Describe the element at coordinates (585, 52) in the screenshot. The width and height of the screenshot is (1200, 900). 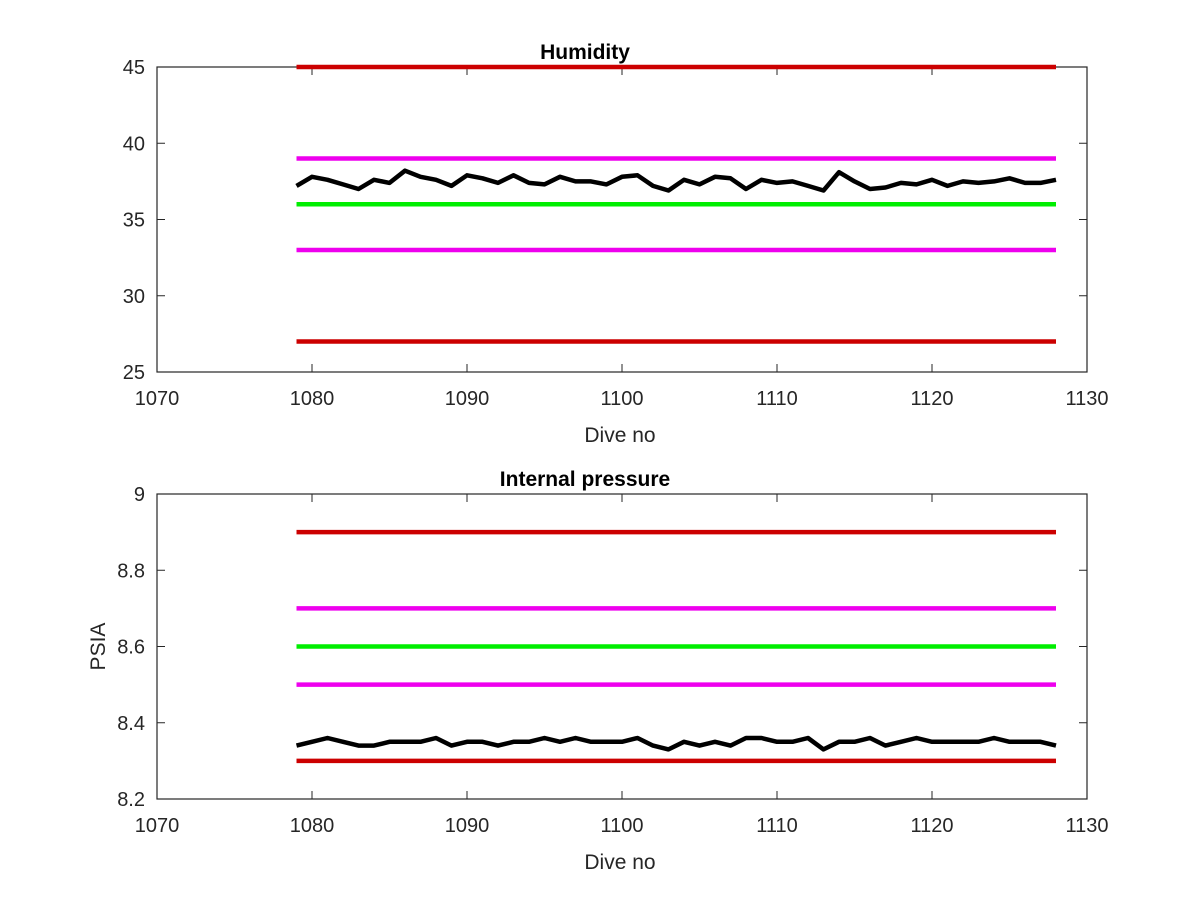
I see `chart-title: Humidity` at that location.